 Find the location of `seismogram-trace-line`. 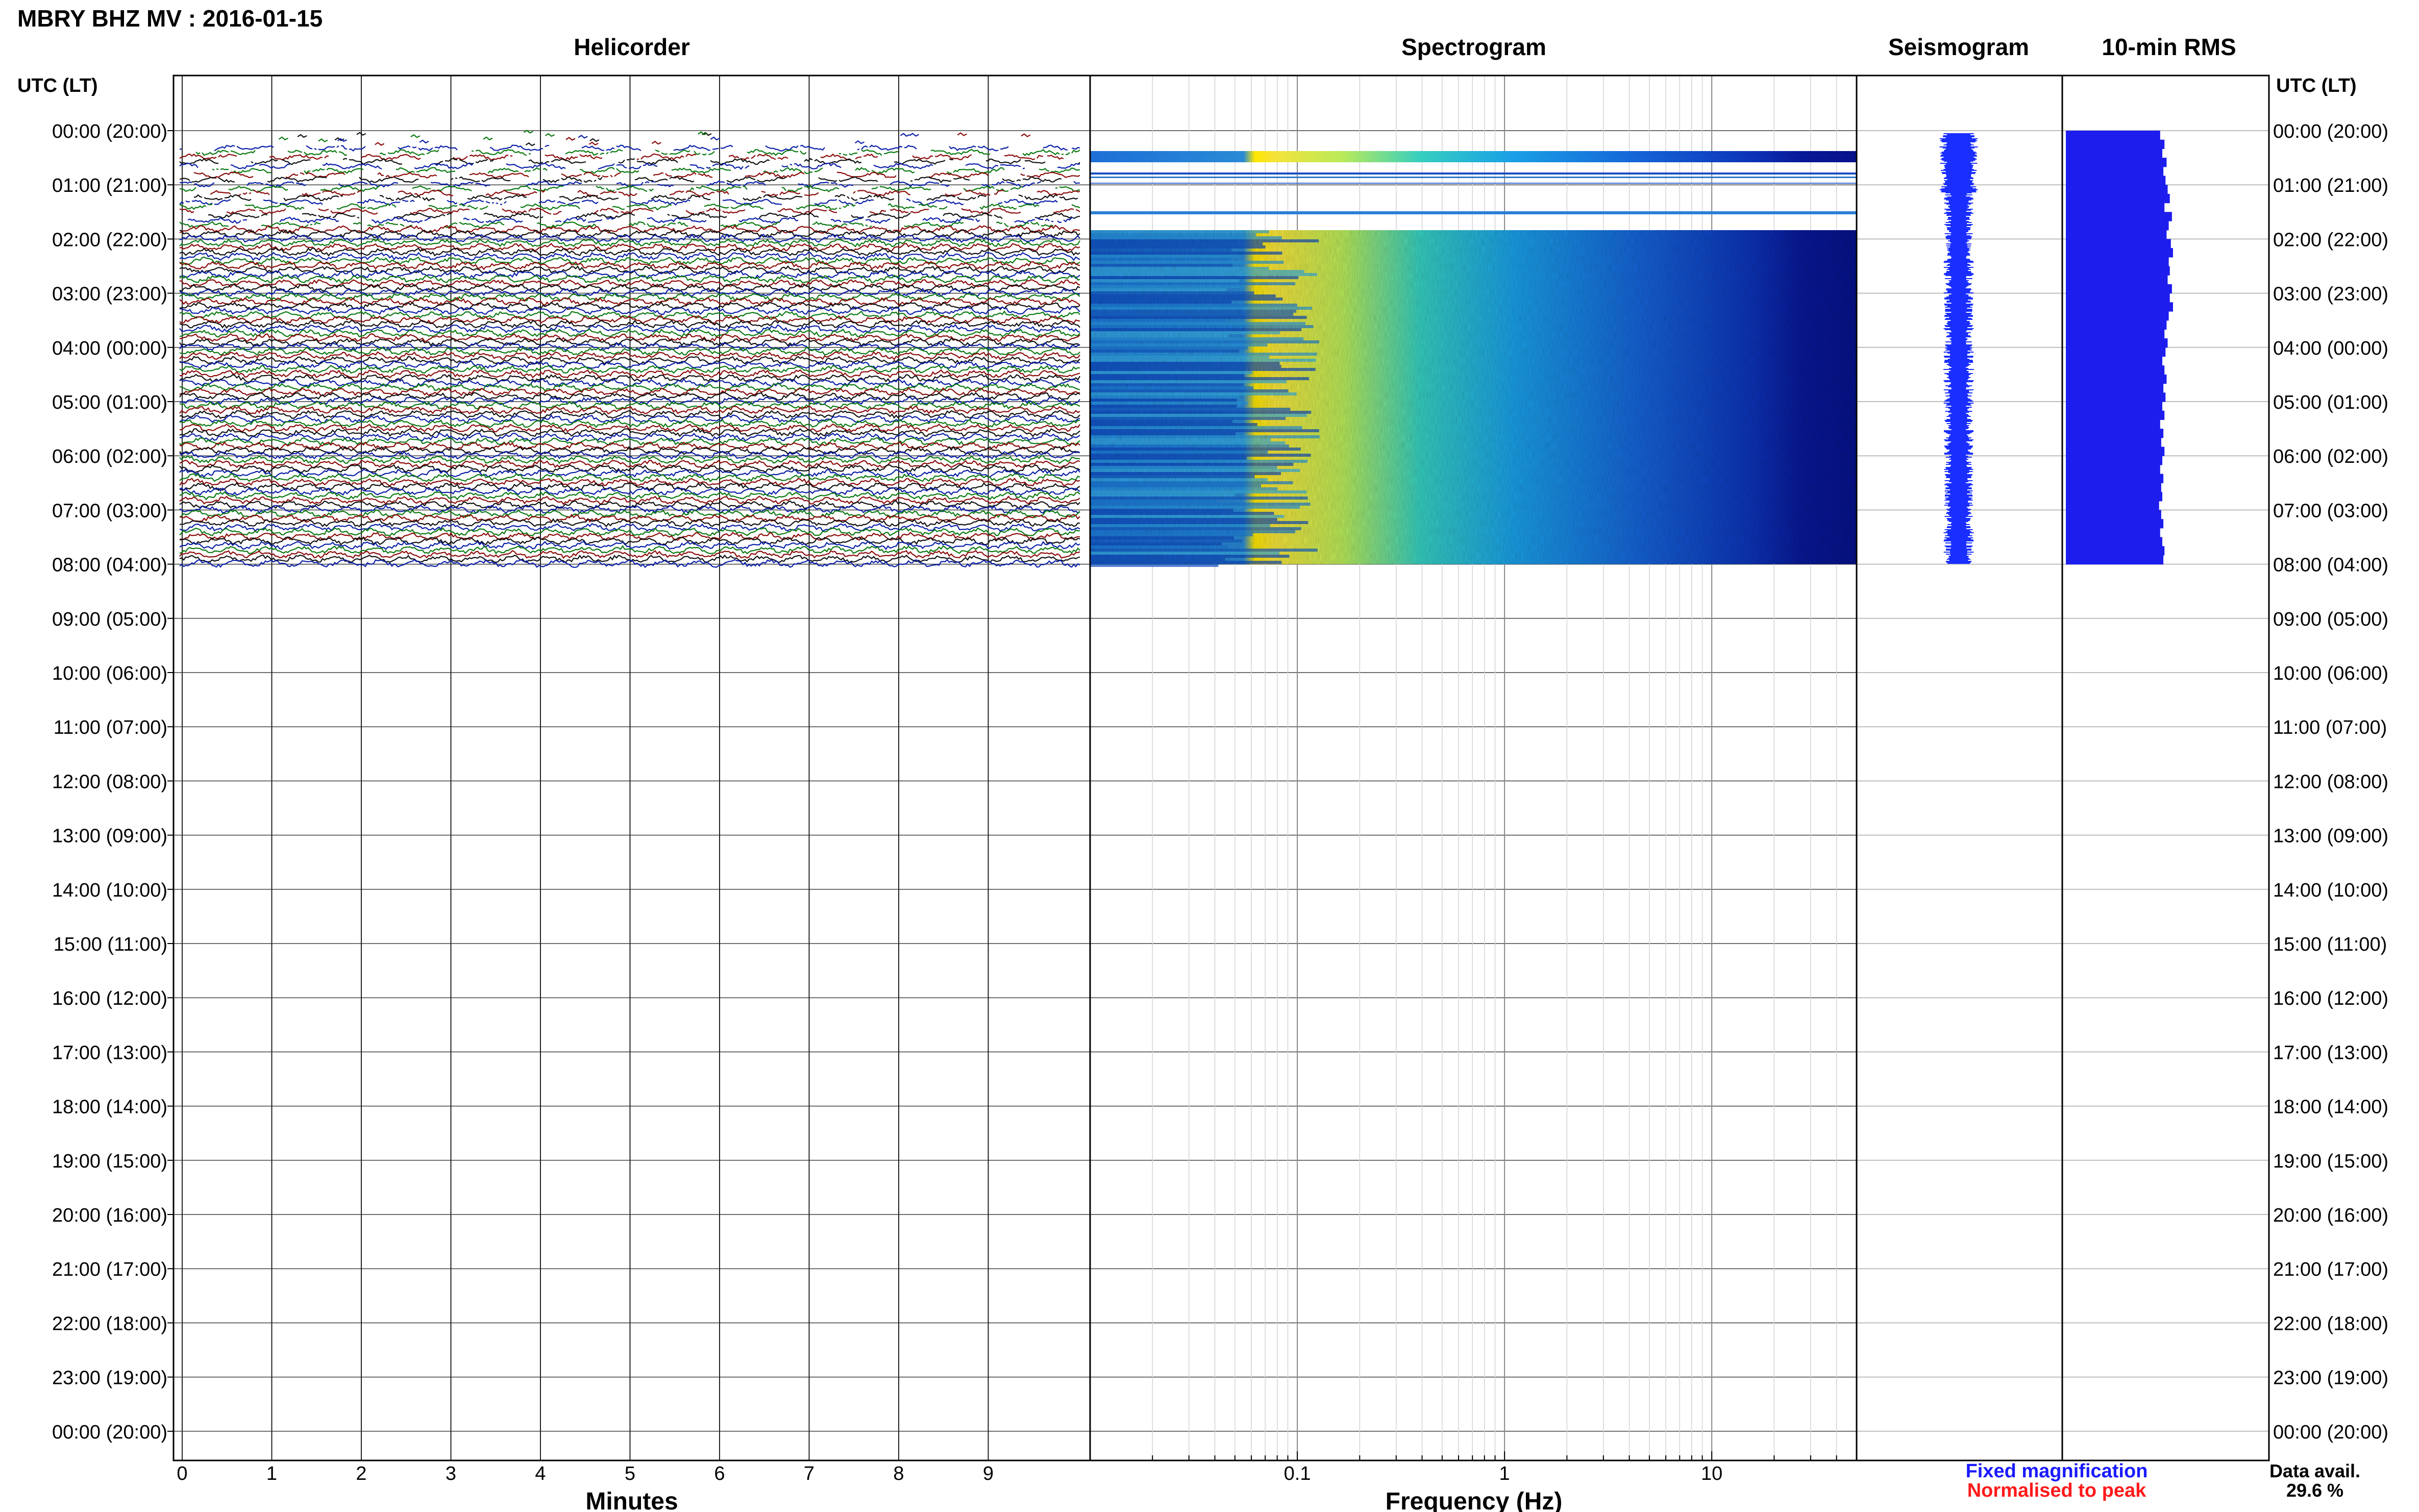

seismogram-trace-line is located at coordinates (1958, 348).